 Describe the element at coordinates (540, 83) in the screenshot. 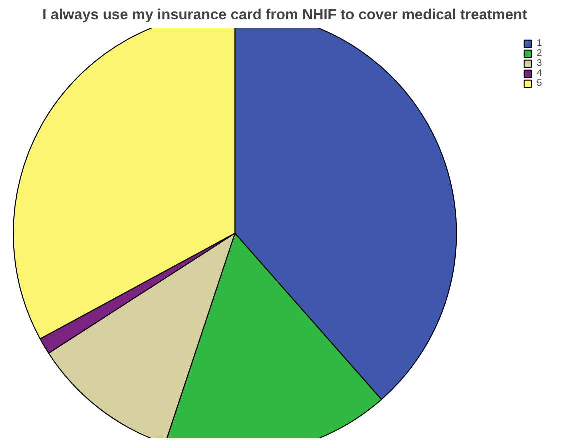

I see `legend-label: 5` at that location.